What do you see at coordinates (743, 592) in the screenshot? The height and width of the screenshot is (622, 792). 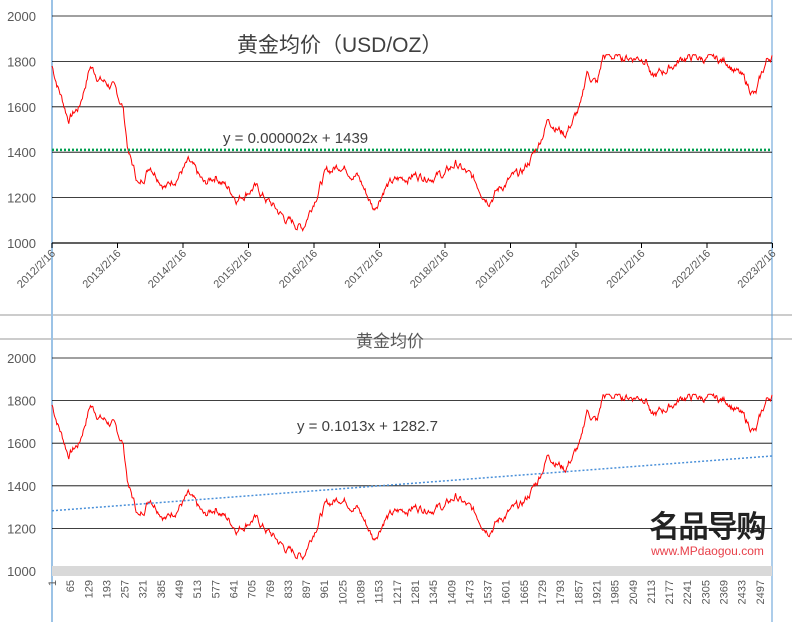 I see `x-tick-label: 2433` at bounding box center [743, 592].